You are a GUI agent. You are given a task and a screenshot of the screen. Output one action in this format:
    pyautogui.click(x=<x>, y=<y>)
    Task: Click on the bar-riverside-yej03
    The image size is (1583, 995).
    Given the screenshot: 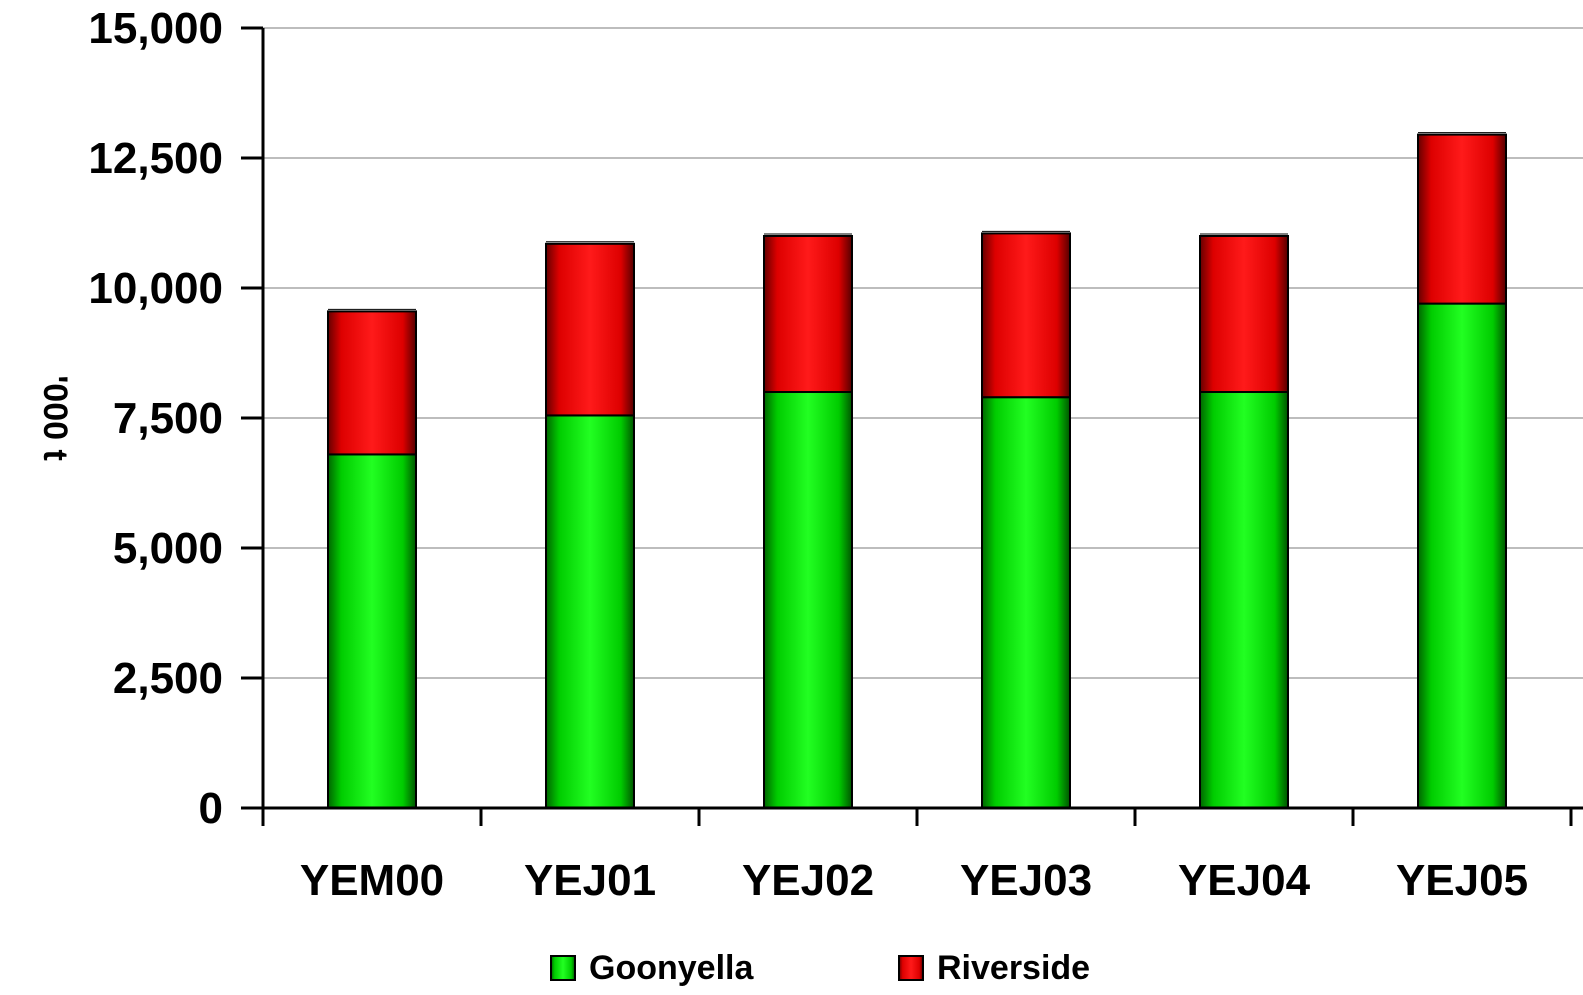 What is the action you would take?
    pyautogui.click(x=1026, y=315)
    